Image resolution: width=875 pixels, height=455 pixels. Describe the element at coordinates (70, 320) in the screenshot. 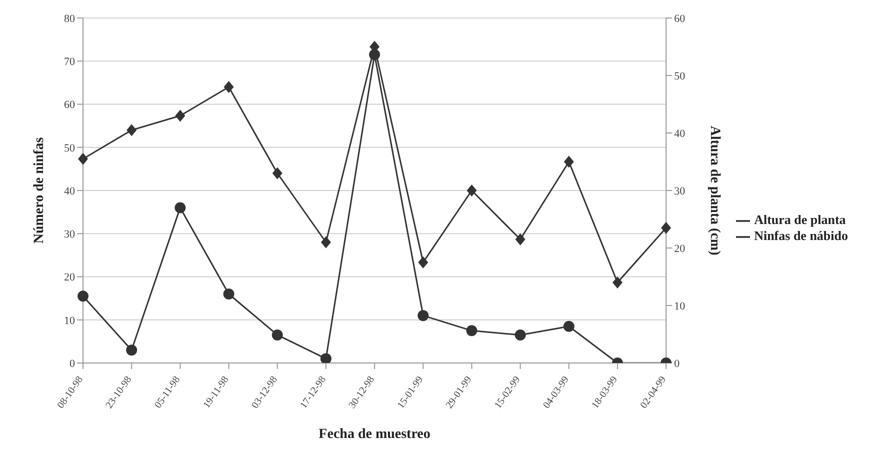

I see `y-tick-label: 10` at that location.